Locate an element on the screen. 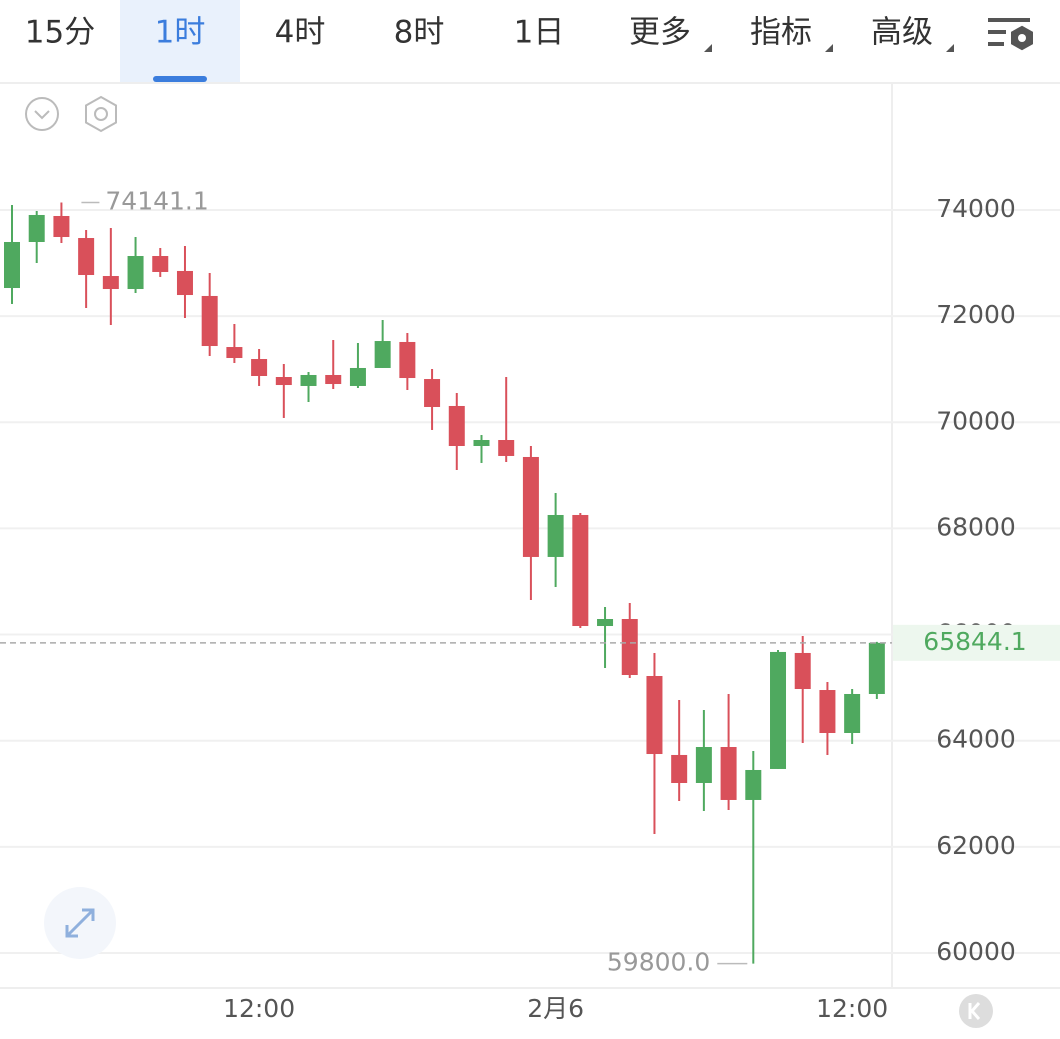 This screenshot has height=1039, width=1060. y-tick-label: 70000 is located at coordinates (976, 420).